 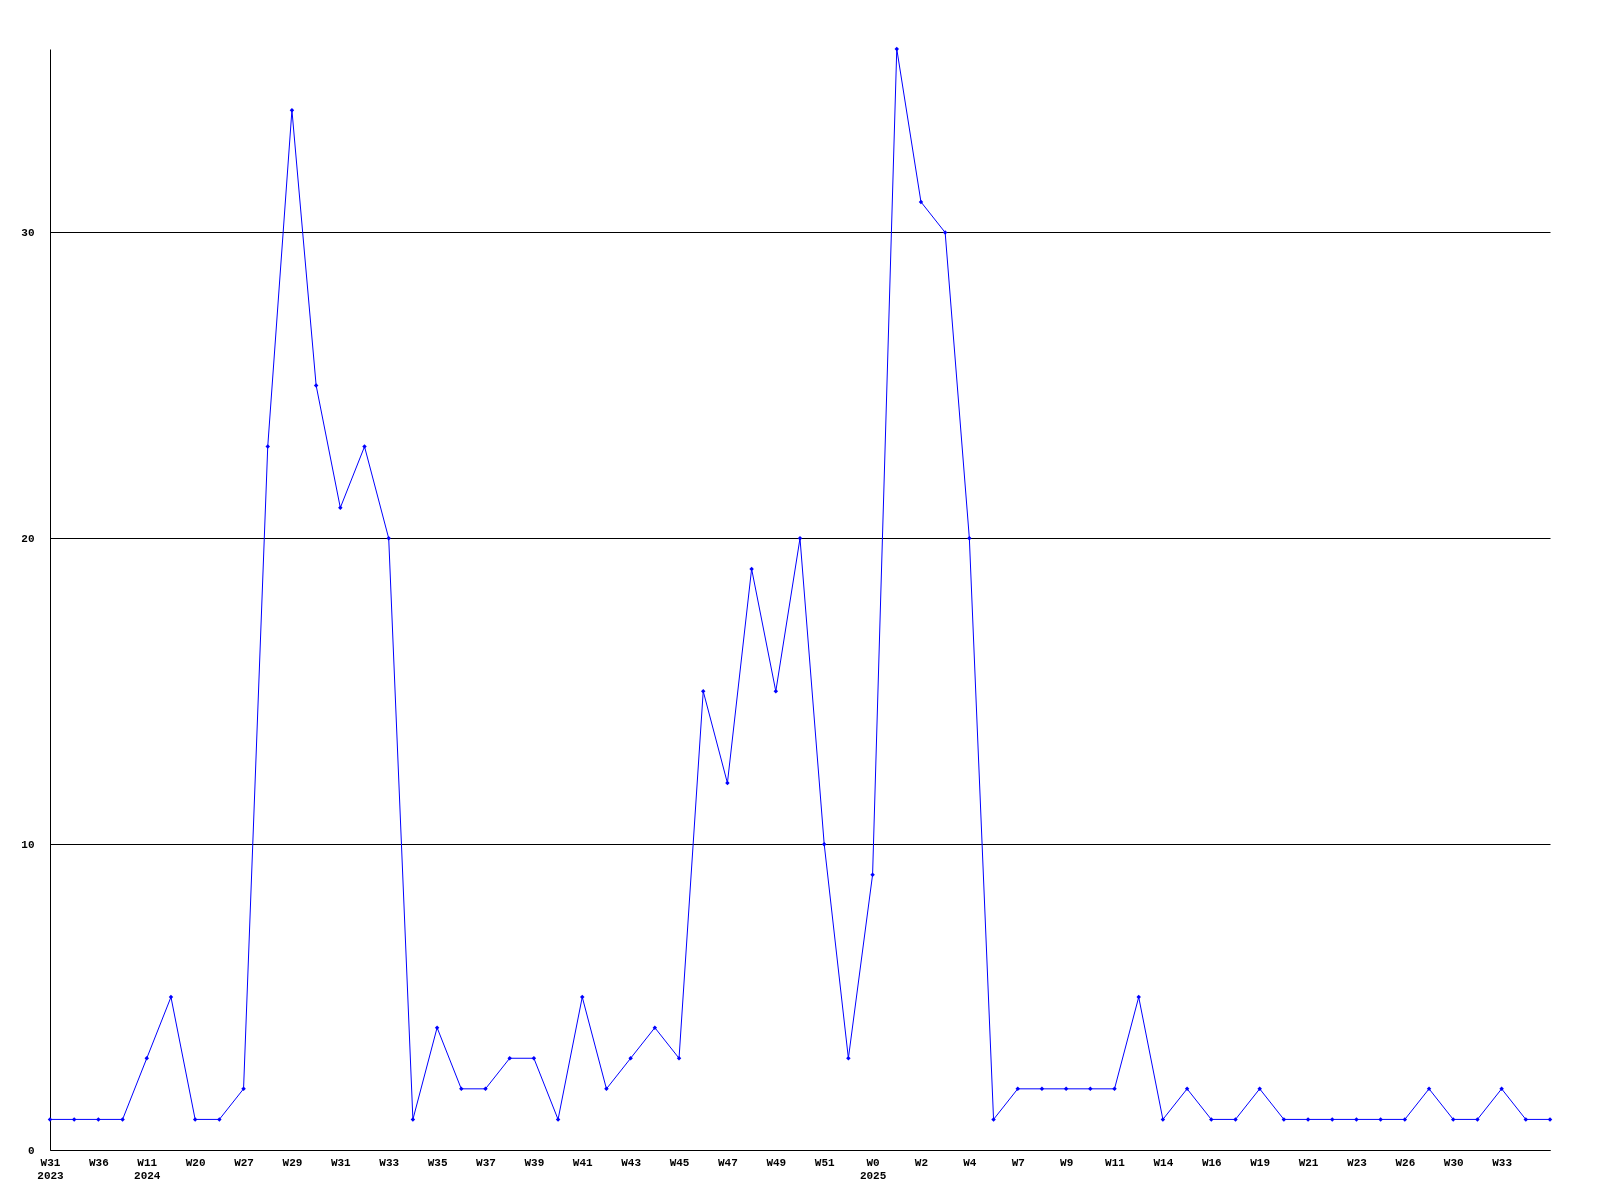 I want to click on x-tick-label: W20, so click(x=195, y=1162).